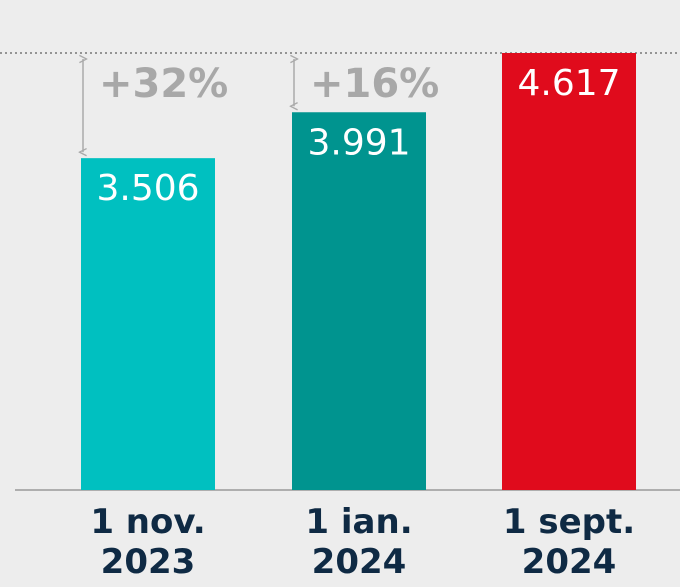 This screenshot has width=680, height=587. What do you see at coordinates (163, 84) in the screenshot?
I see `annotation: +32%` at bounding box center [163, 84].